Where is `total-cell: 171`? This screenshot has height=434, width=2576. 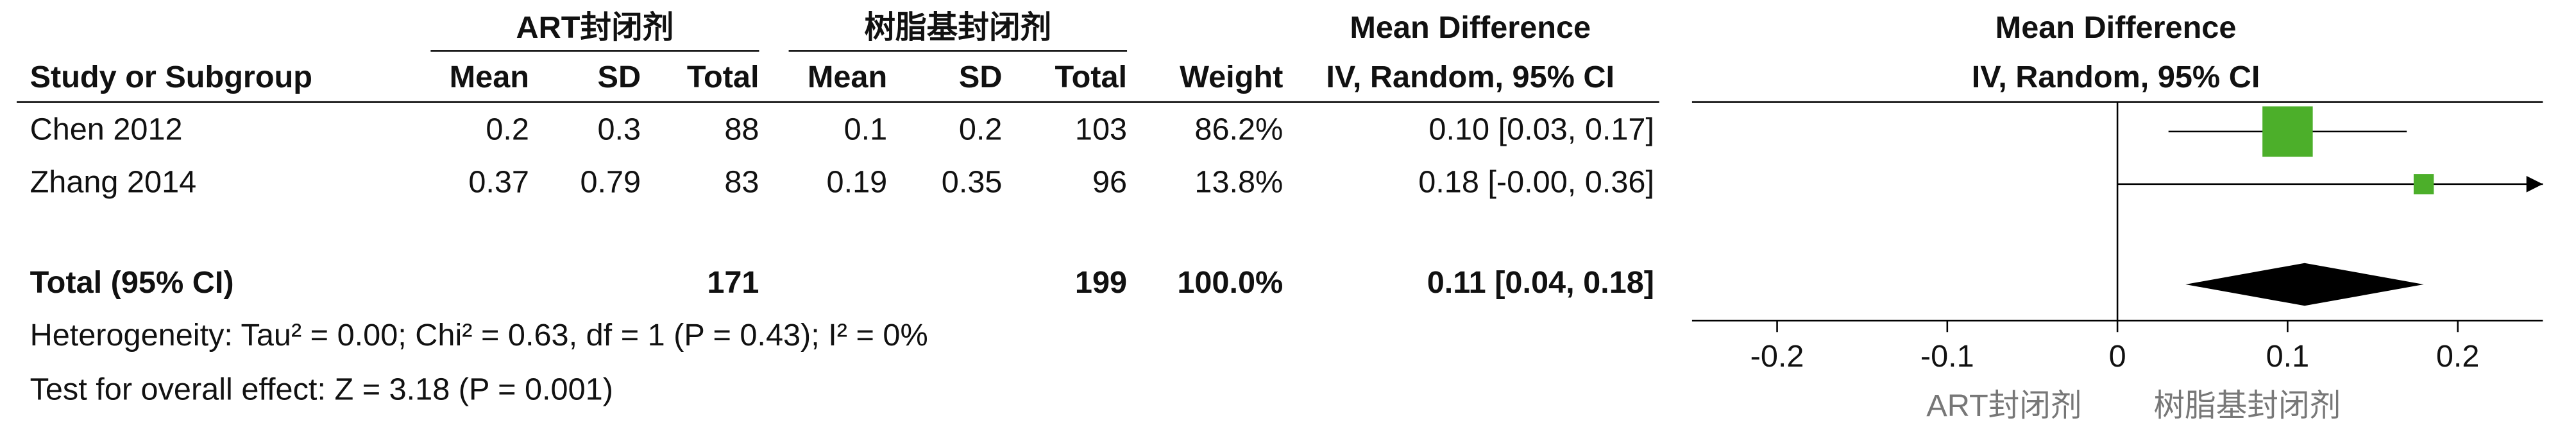 total-cell: 171 is located at coordinates (733, 282).